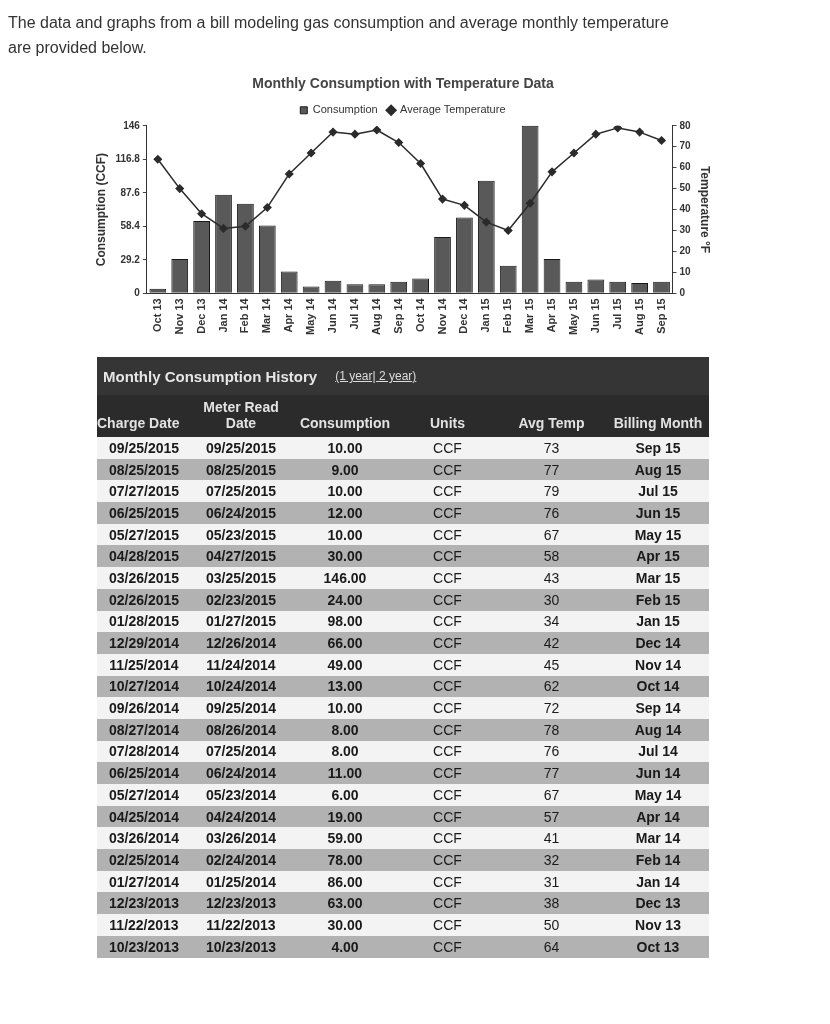 The image size is (830, 1024). I want to click on y-tick-label: 87.6, so click(130, 192).